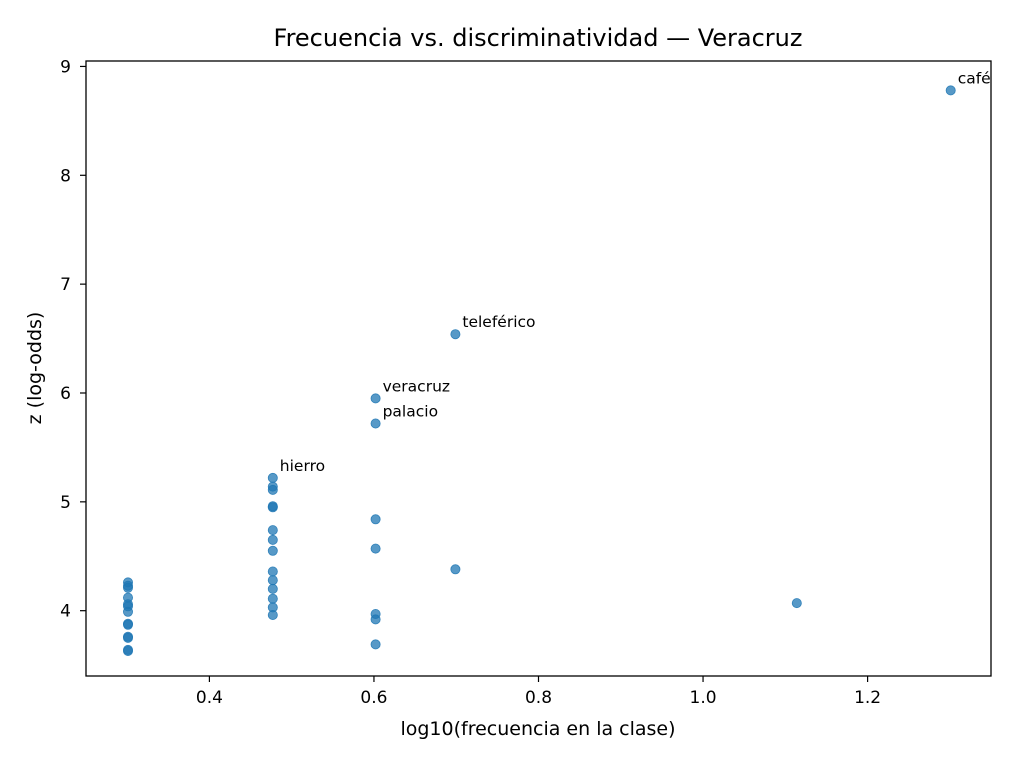 The height and width of the screenshot is (768, 1024). What do you see at coordinates (73, 339) in the screenshot?
I see `y-axis-ticks: 4 5 6 7 8 9` at bounding box center [73, 339].